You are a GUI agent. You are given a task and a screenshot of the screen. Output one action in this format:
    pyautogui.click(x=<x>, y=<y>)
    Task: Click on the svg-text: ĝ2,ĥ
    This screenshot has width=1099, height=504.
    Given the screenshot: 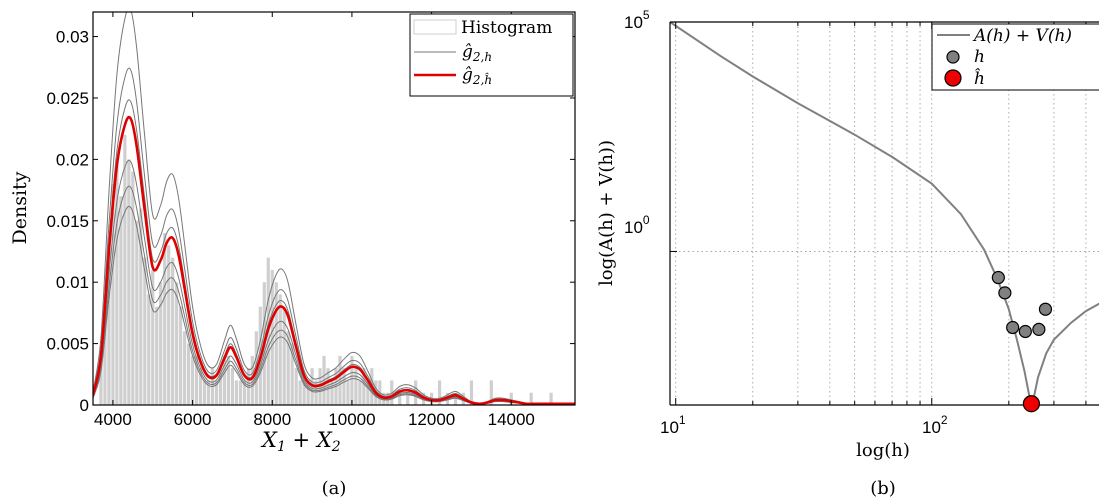 What is the action you would take?
    pyautogui.click(x=477, y=76)
    